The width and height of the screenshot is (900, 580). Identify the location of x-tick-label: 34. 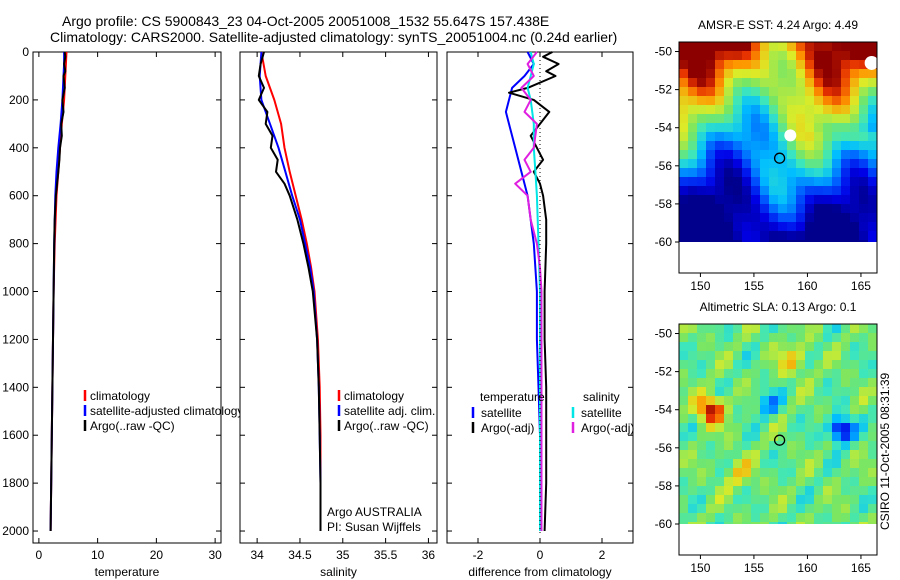
(257, 555).